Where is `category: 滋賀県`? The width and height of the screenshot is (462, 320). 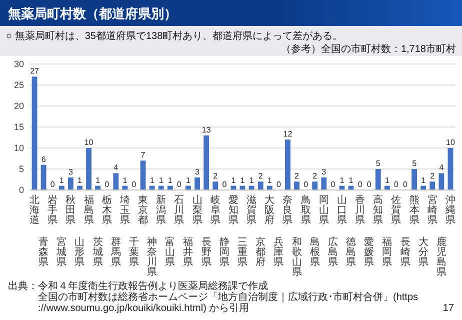 category: 滋賀県 is located at coordinates (251, 210).